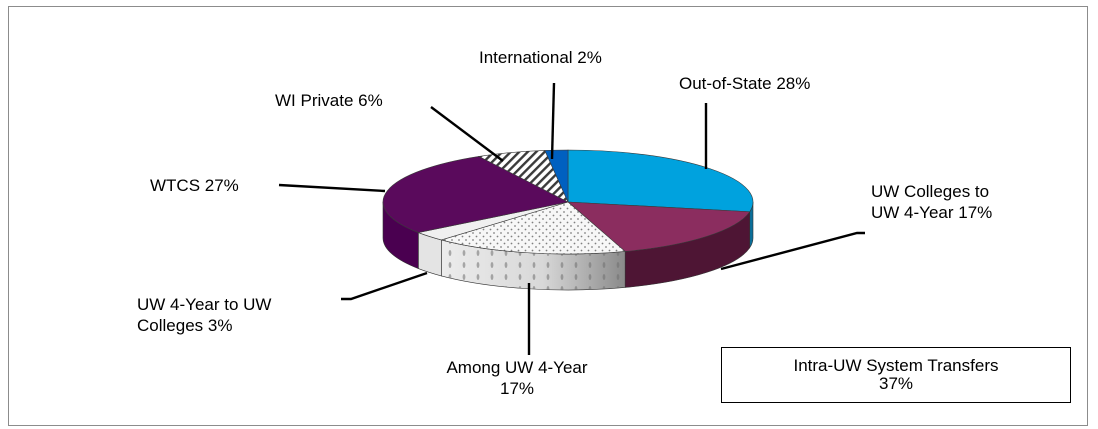 The height and width of the screenshot is (429, 1098). Describe the element at coordinates (329, 100) in the screenshot. I see `slice-label-5: WI Private 6%` at that location.